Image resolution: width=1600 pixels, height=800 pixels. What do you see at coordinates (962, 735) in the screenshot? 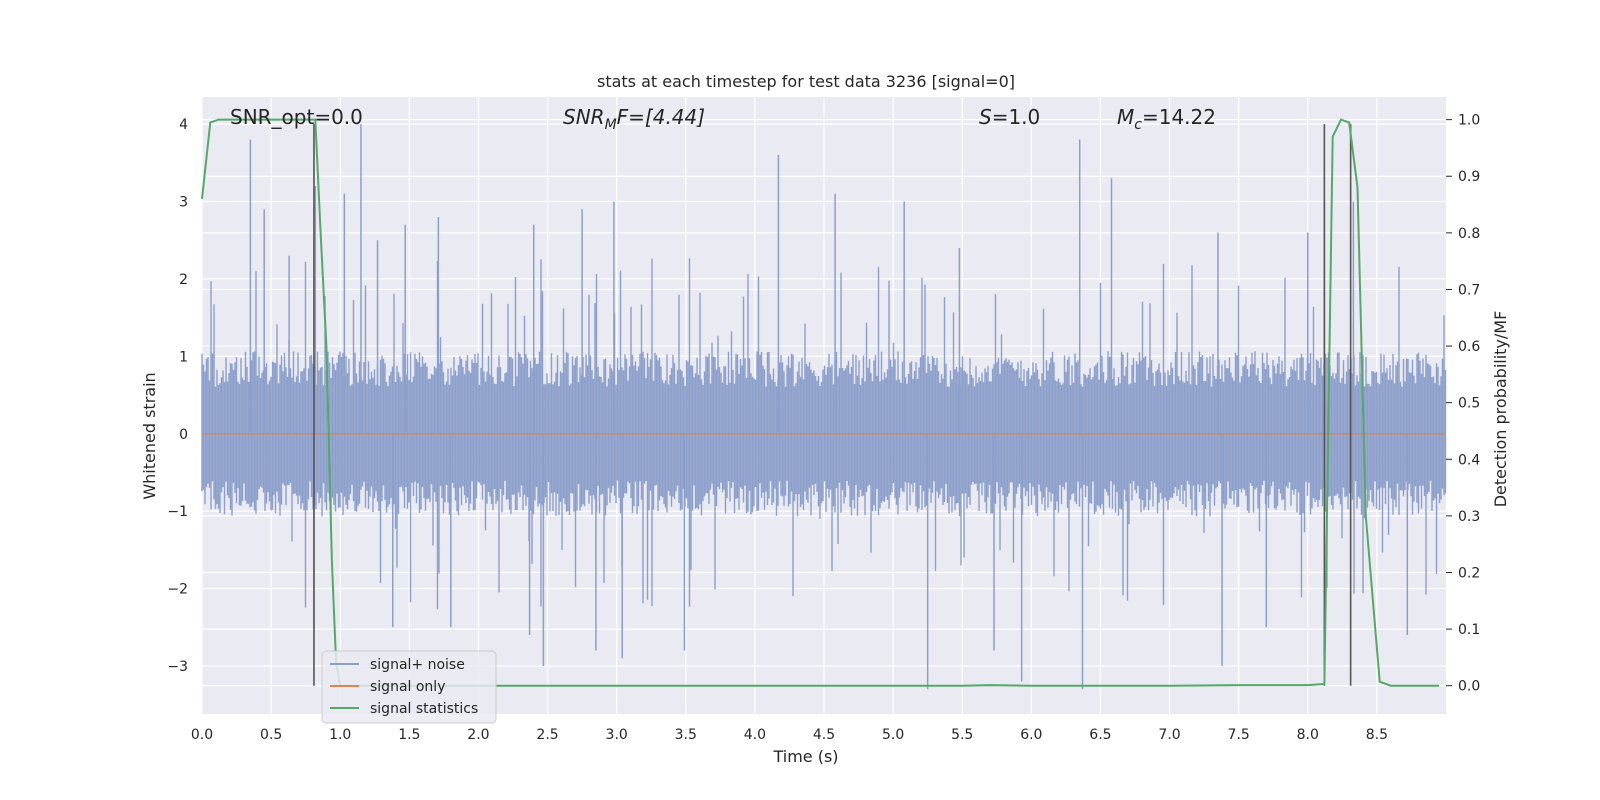
I see `x-tick-label: 5.5` at bounding box center [962, 735].